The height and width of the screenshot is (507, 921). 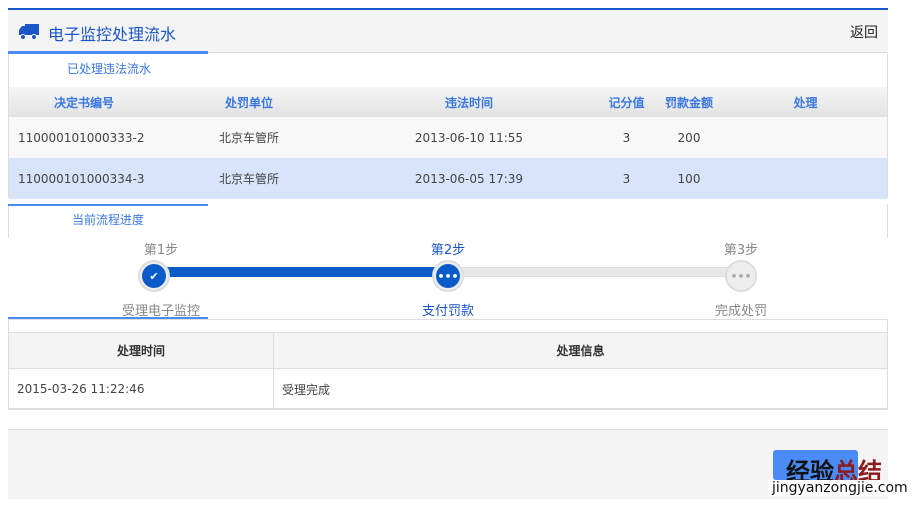 I want to click on table-row: 2015-03-26 11:22:46 受理完成, so click(x=448, y=389).